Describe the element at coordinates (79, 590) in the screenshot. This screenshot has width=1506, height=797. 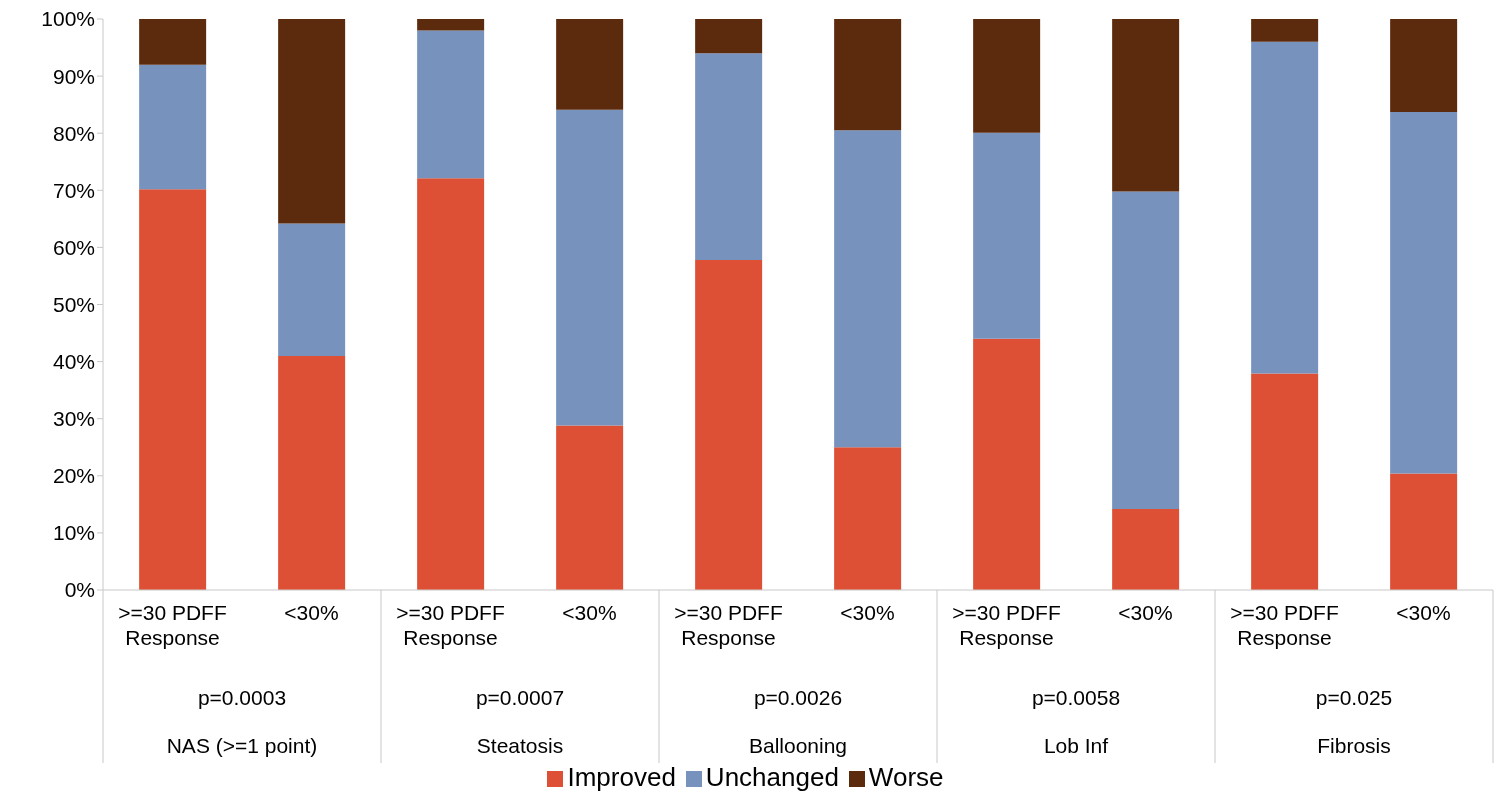
I see `y-tick-label: 0%` at that location.